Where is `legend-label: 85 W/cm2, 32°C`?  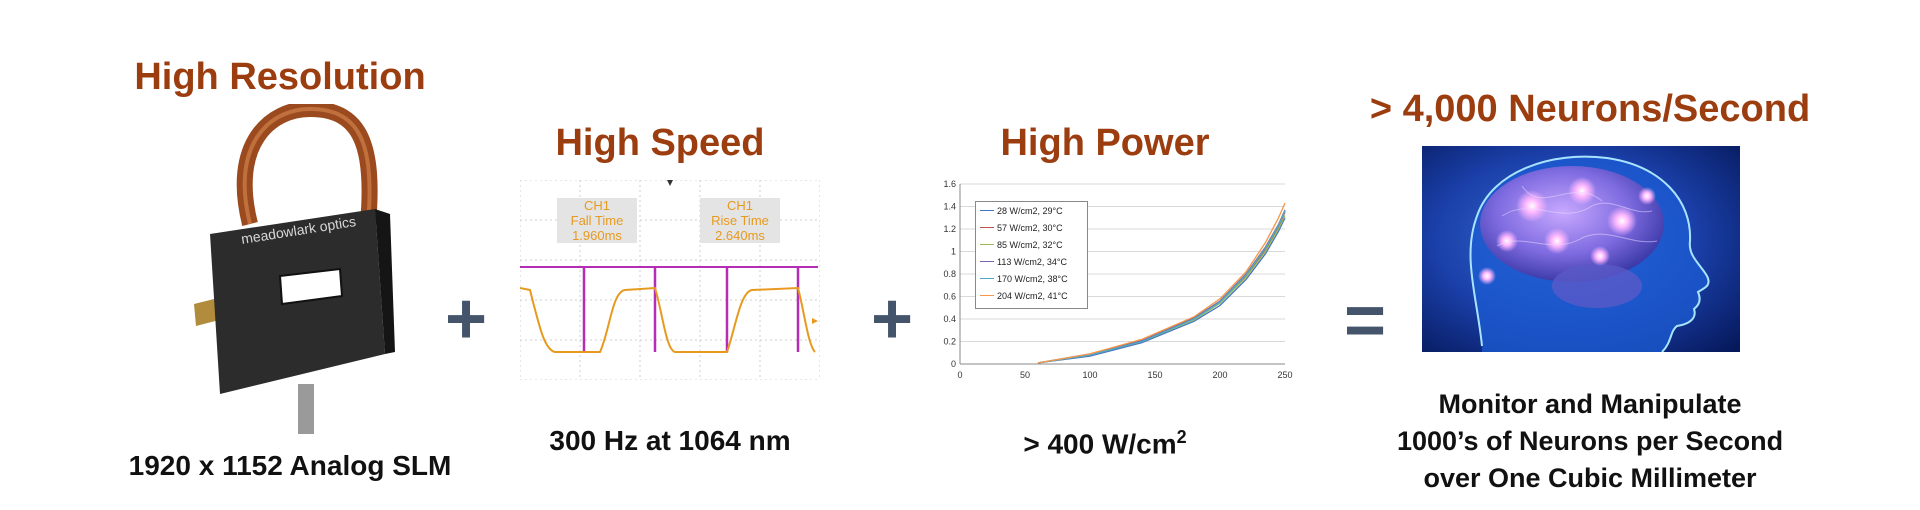
legend-label: 85 W/cm2, 32°C is located at coordinates (1030, 244).